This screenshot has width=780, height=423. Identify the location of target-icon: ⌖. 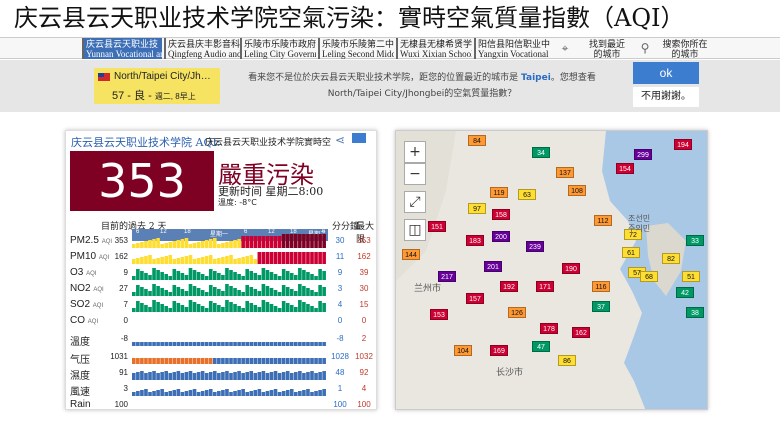
(565, 48).